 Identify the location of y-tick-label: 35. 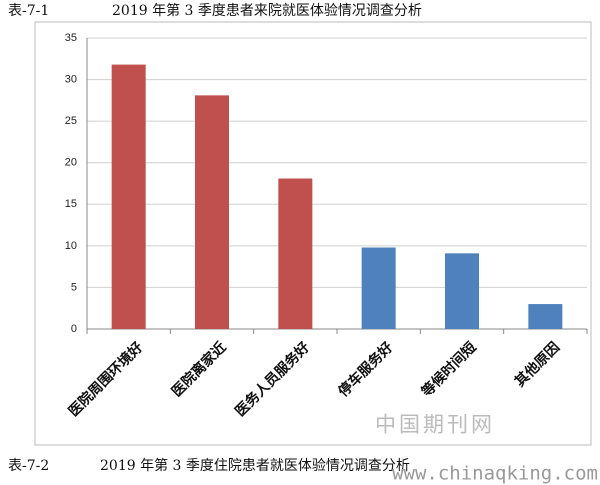
(71, 38).